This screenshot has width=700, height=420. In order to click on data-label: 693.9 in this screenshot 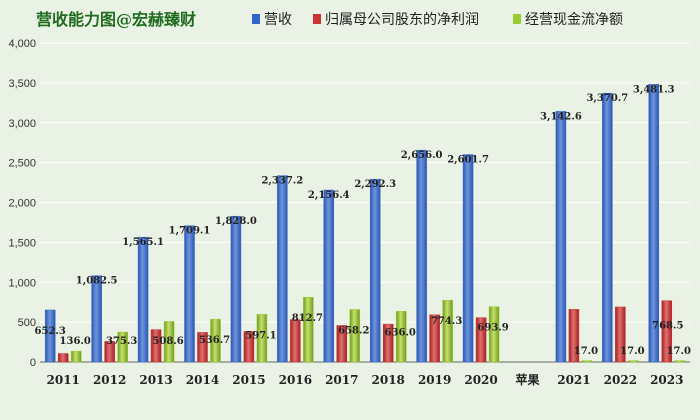, I will do `click(492, 328)`.